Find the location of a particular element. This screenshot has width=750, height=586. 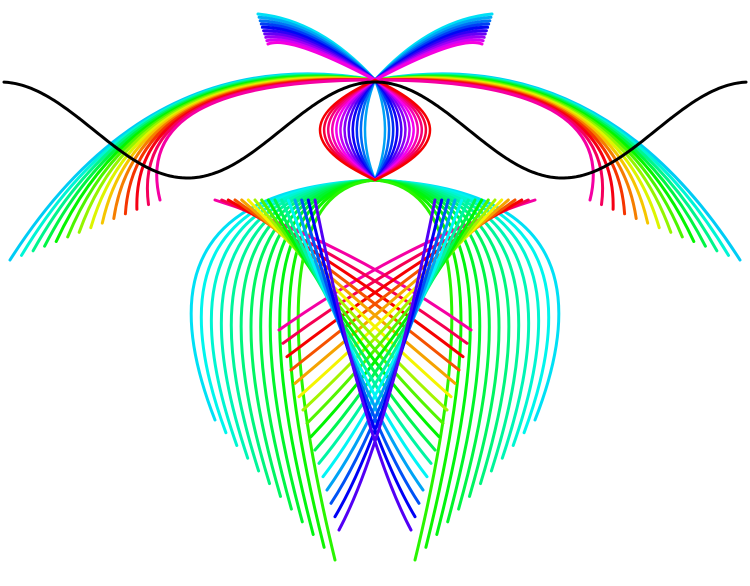

wing-right-curve is located at coordinates (523, 155).